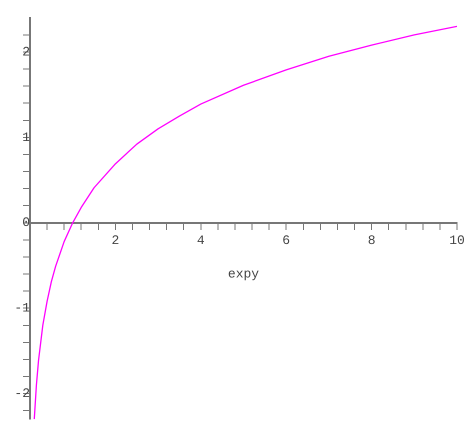 The width and height of the screenshot is (471, 437). Describe the element at coordinates (200, 240) in the screenshot. I see `x-tick-label: 4` at that location.